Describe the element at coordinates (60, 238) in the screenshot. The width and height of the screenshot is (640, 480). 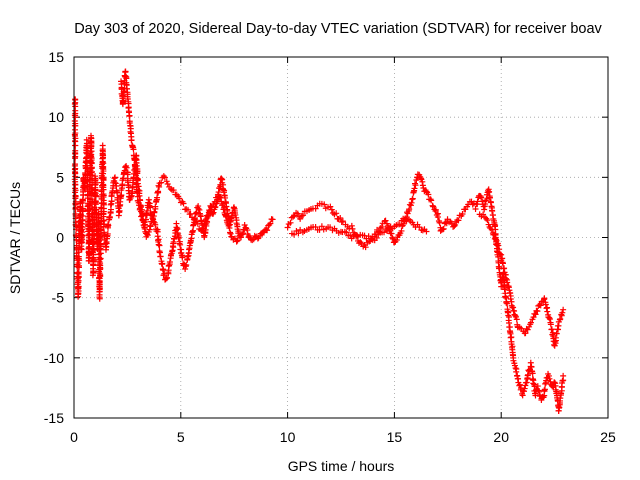
I see `y-tick-label: 0` at that location.